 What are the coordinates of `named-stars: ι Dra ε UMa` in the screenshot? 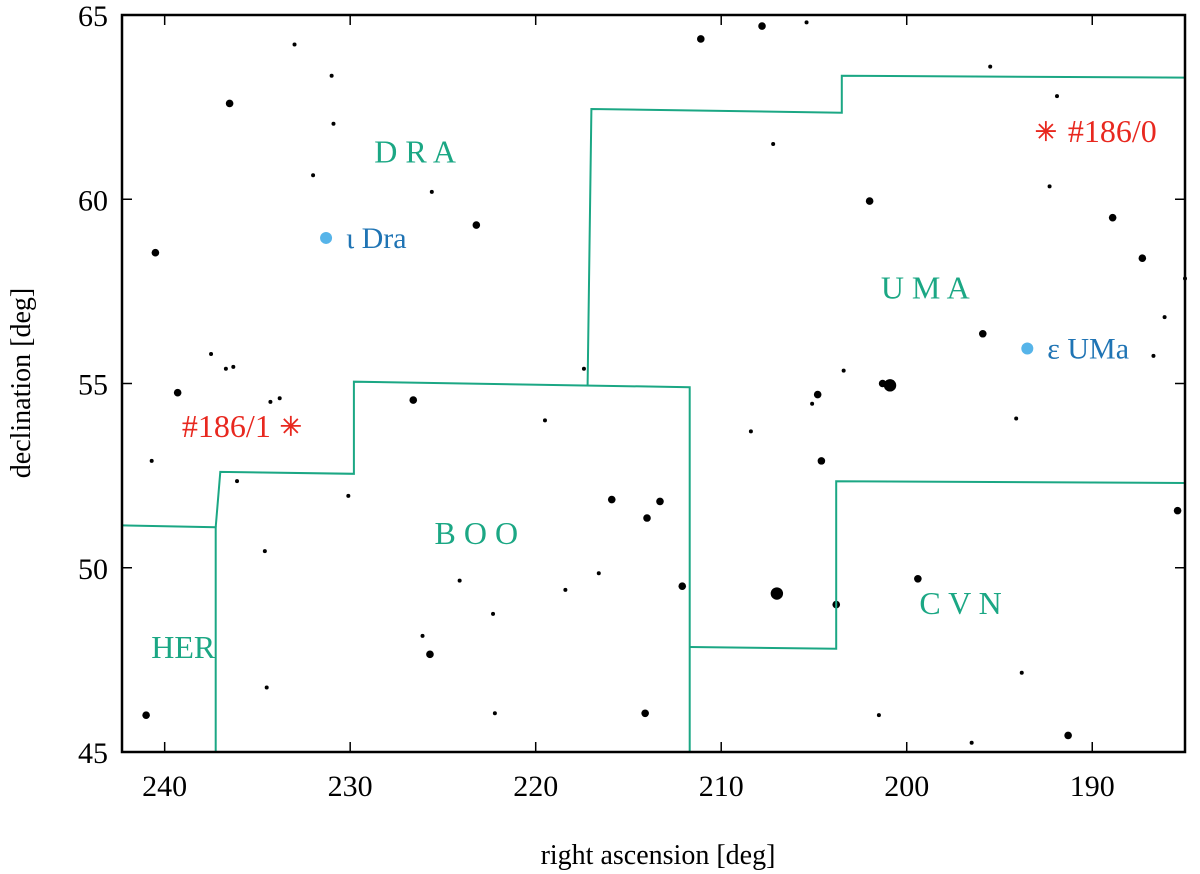 It's located at (724, 293).